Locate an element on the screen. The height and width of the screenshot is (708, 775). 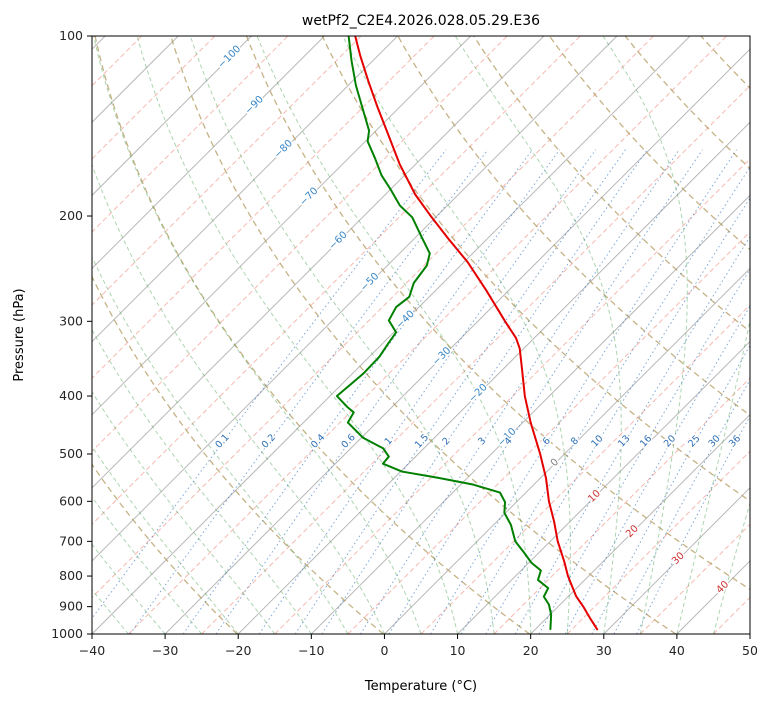
x-tick-label: 40 is located at coordinates (677, 650).